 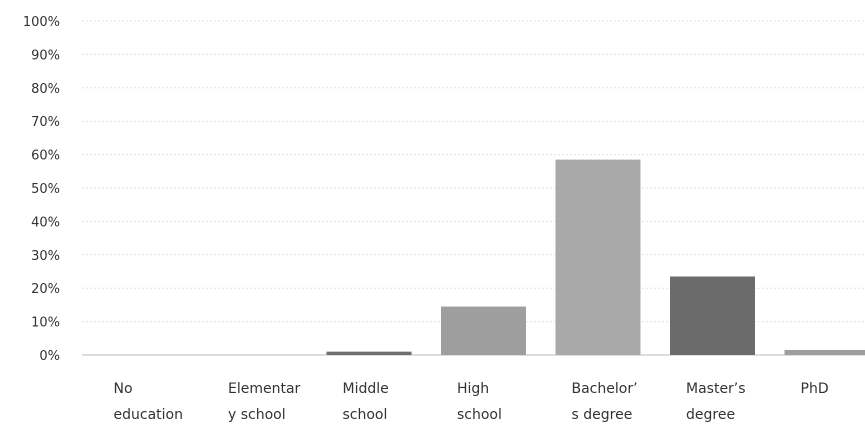 I want to click on y-tick-label: 50%, so click(x=45, y=189).